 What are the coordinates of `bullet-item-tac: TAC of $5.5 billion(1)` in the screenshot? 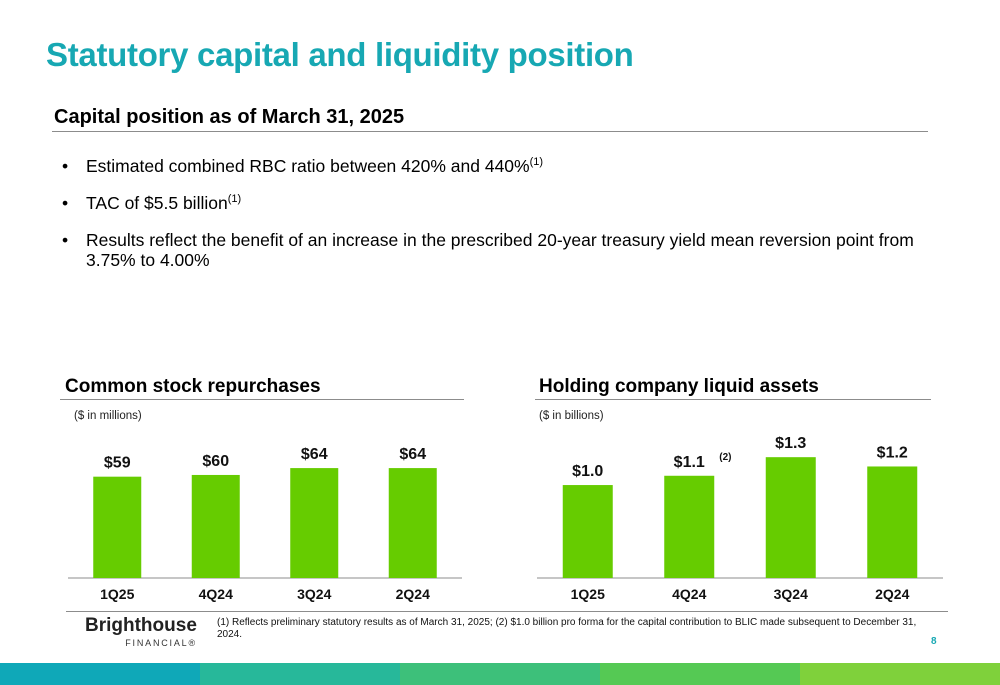 It's located at (512, 203).